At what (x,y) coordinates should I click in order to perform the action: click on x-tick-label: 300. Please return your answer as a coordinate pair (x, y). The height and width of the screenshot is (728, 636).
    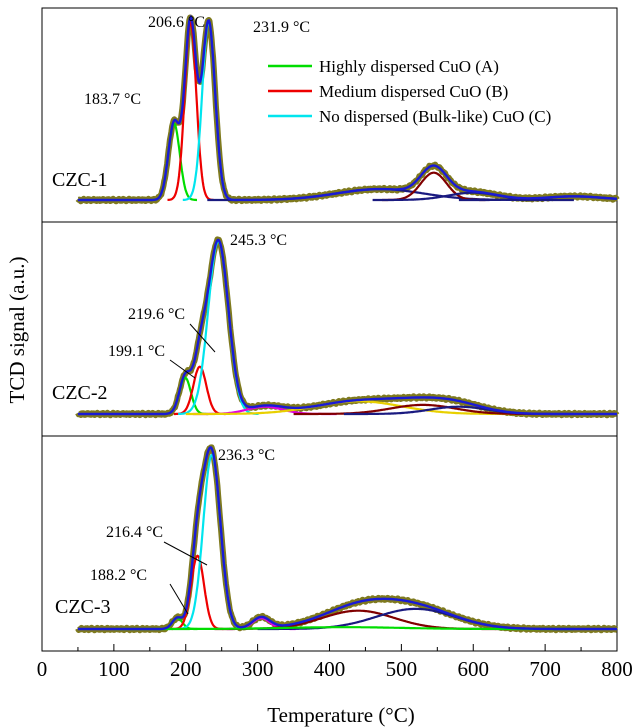
    Looking at the image, I should click on (258, 669).